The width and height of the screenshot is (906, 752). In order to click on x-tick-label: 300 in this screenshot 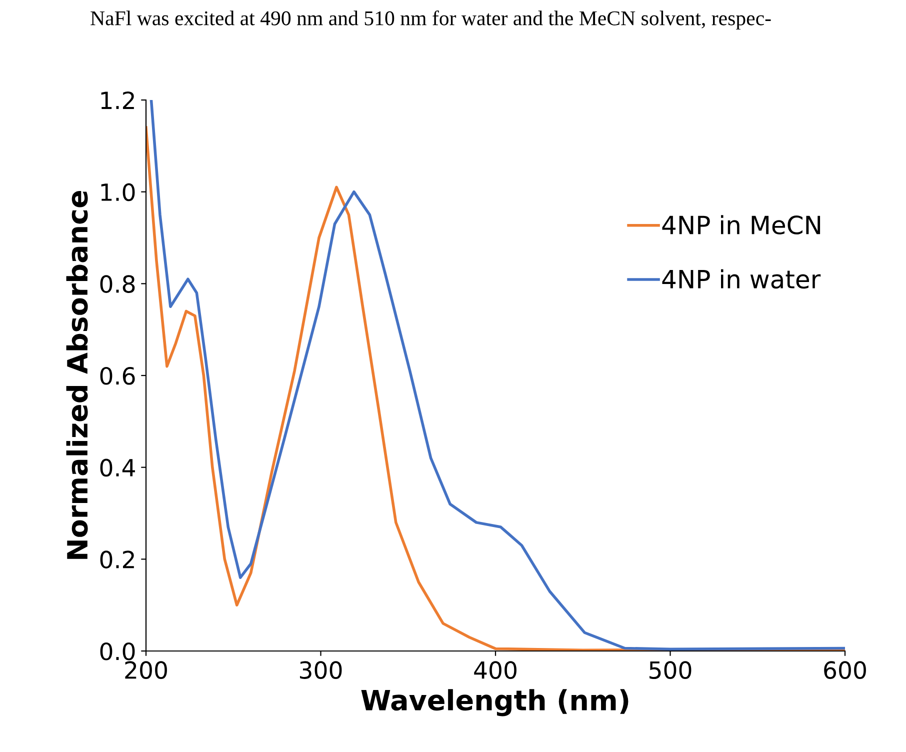, I will do `click(321, 670)`.